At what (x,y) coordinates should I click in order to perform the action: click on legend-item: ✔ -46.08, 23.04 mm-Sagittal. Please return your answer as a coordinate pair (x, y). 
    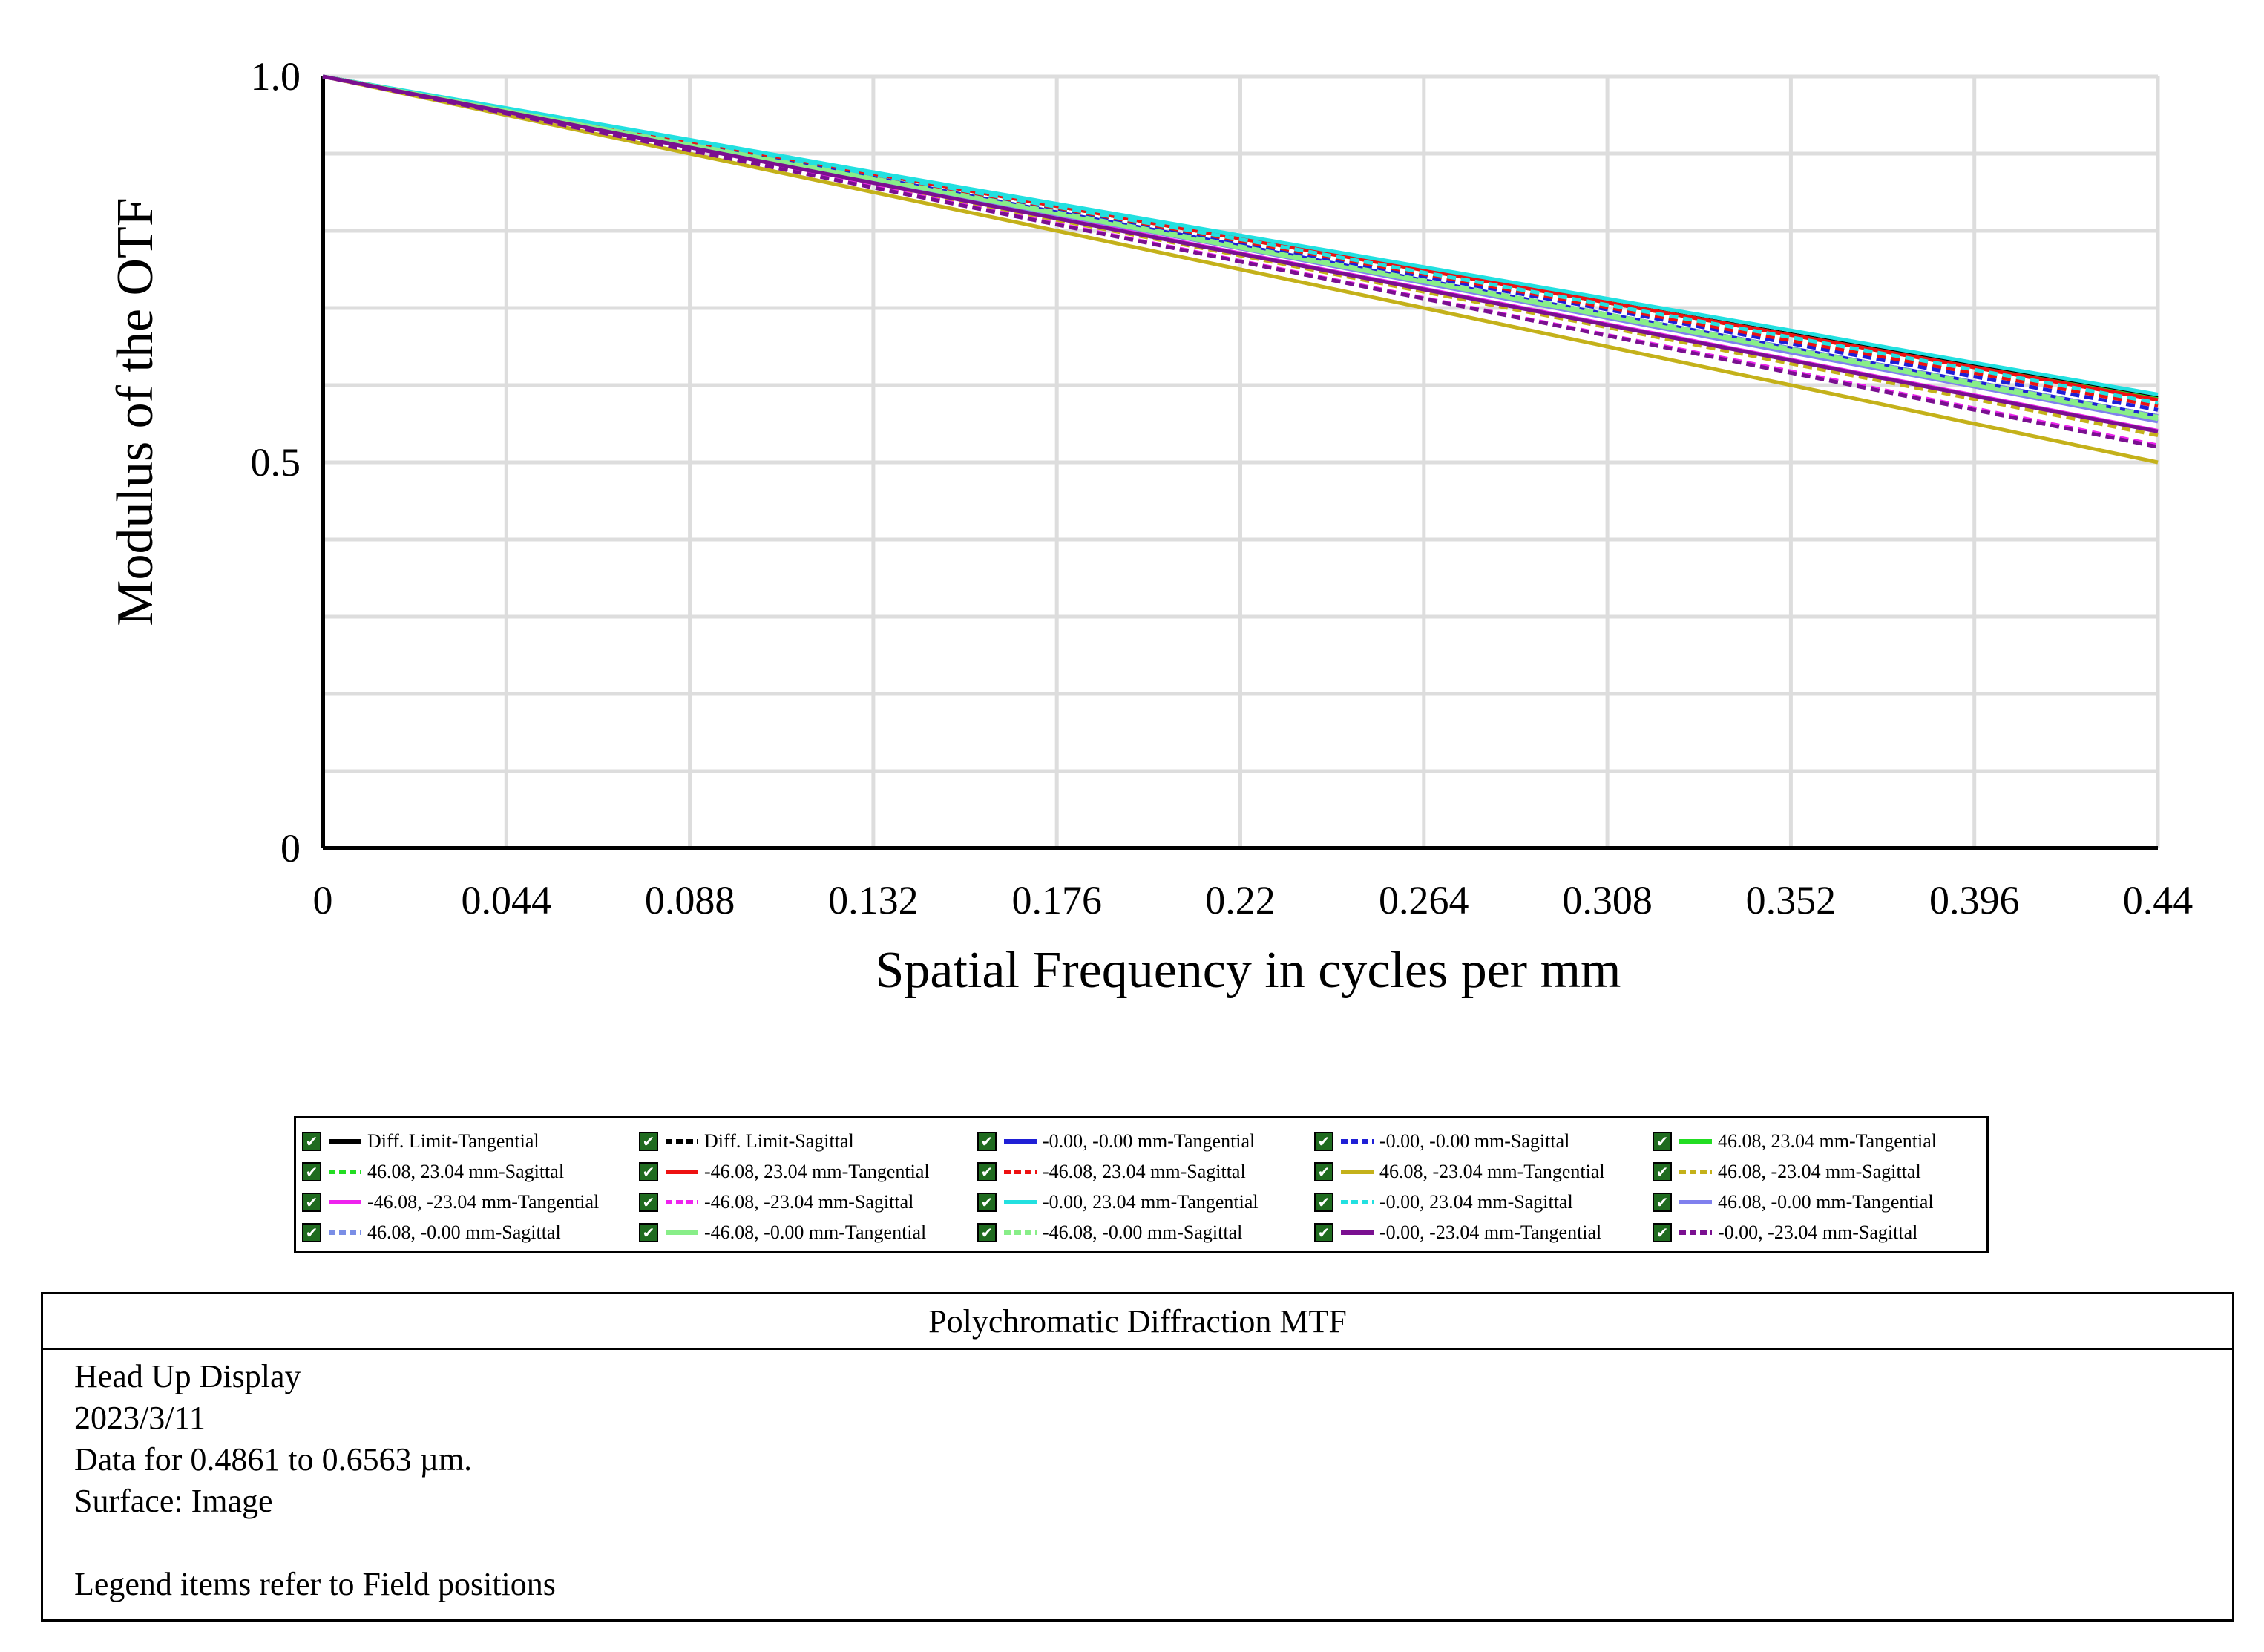
    Looking at the image, I should click on (1111, 1172).